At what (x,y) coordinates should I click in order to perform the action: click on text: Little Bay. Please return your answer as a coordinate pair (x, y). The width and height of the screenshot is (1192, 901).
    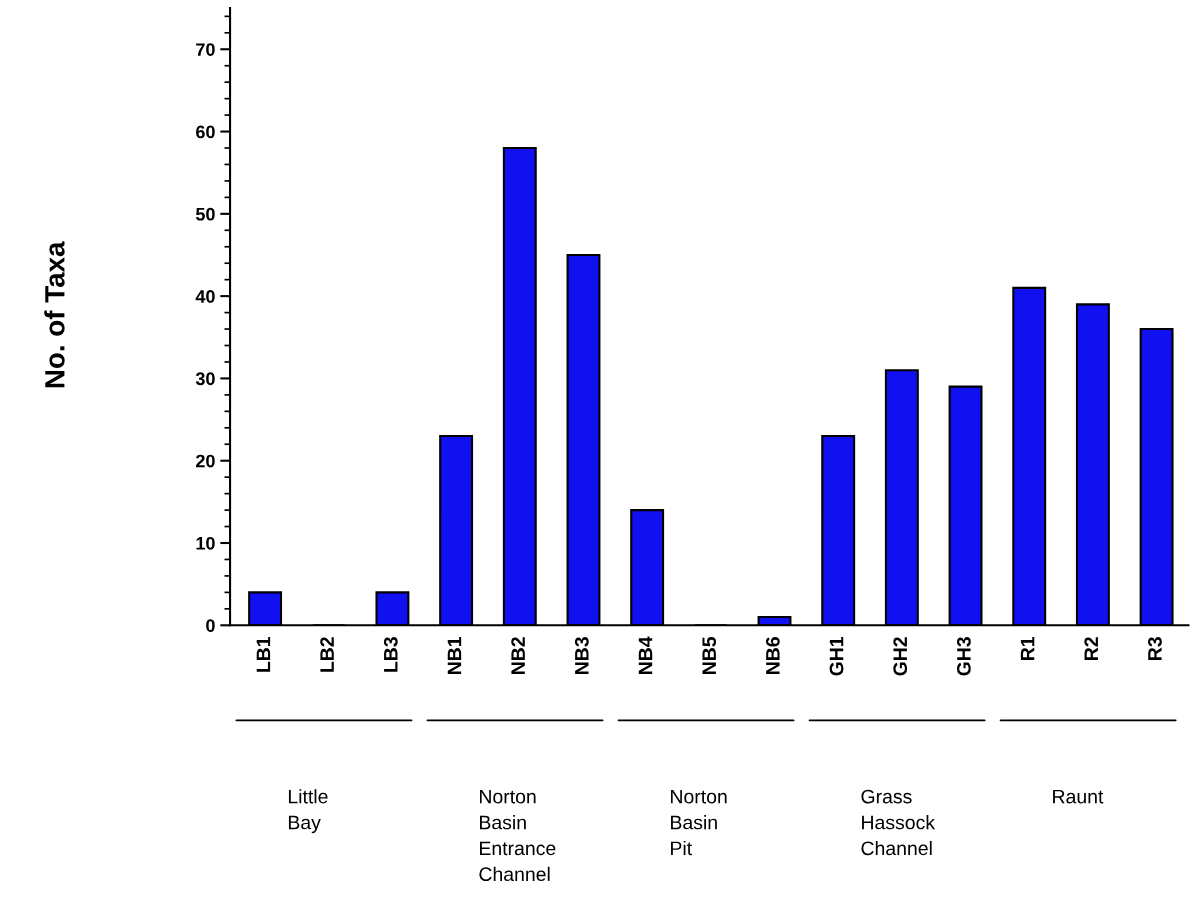
    Looking at the image, I should click on (308, 811).